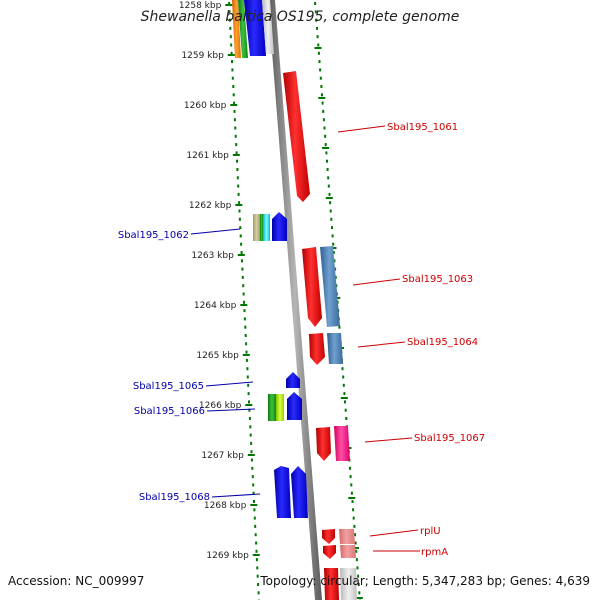  Describe the element at coordinates (169, 411) in the screenshot. I see `gene-label-sbal195-1066: Sbal195_1066` at that location.